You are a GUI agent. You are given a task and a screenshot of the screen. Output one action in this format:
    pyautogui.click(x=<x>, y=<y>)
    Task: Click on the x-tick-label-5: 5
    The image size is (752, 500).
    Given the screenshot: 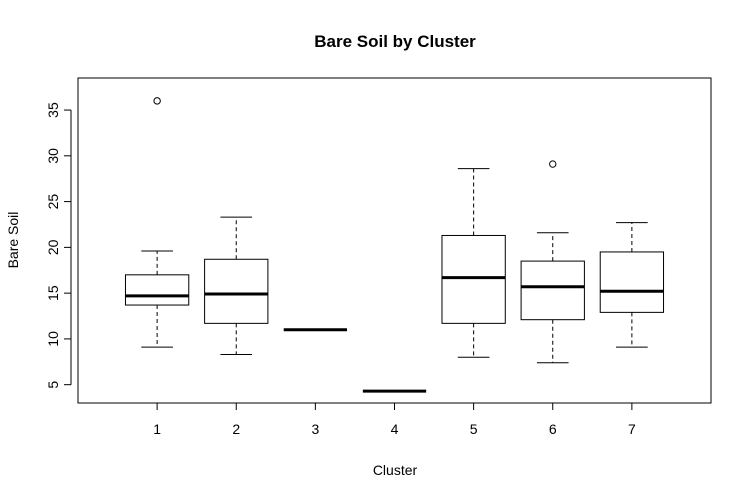 What is the action you would take?
    pyautogui.click(x=474, y=429)
    